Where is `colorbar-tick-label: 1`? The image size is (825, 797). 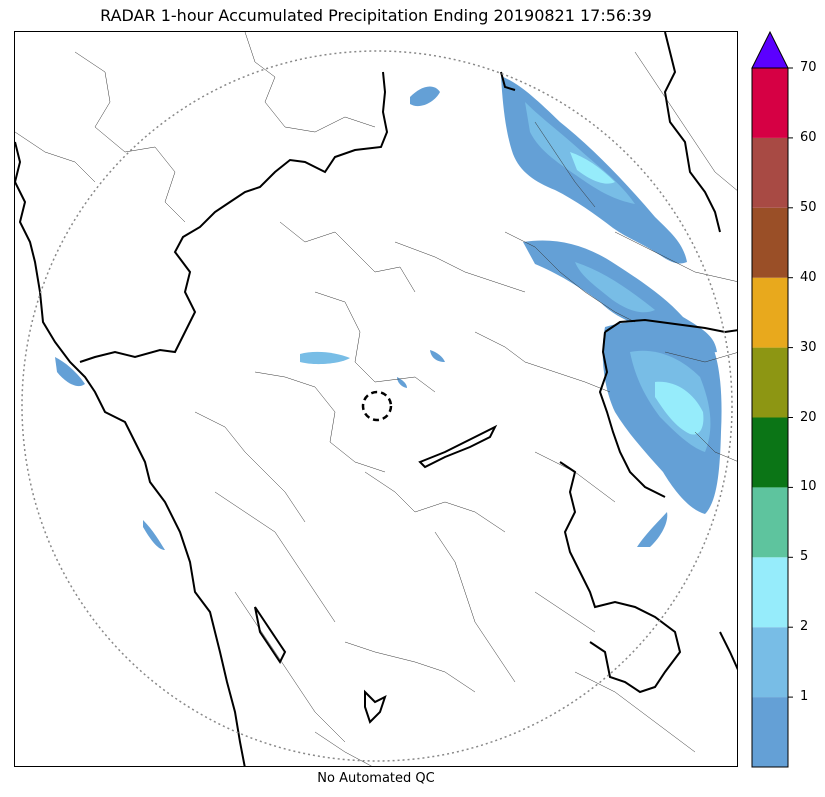
colorbar-tick-label: 1 is located at coordinates (804, 697).